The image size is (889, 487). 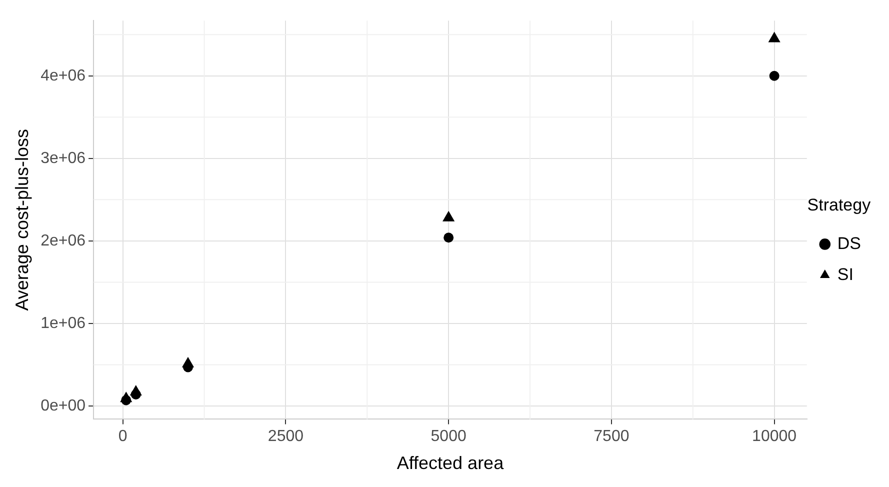 I want to click on x-tick-label: 7500, so click(x=612, y=437).